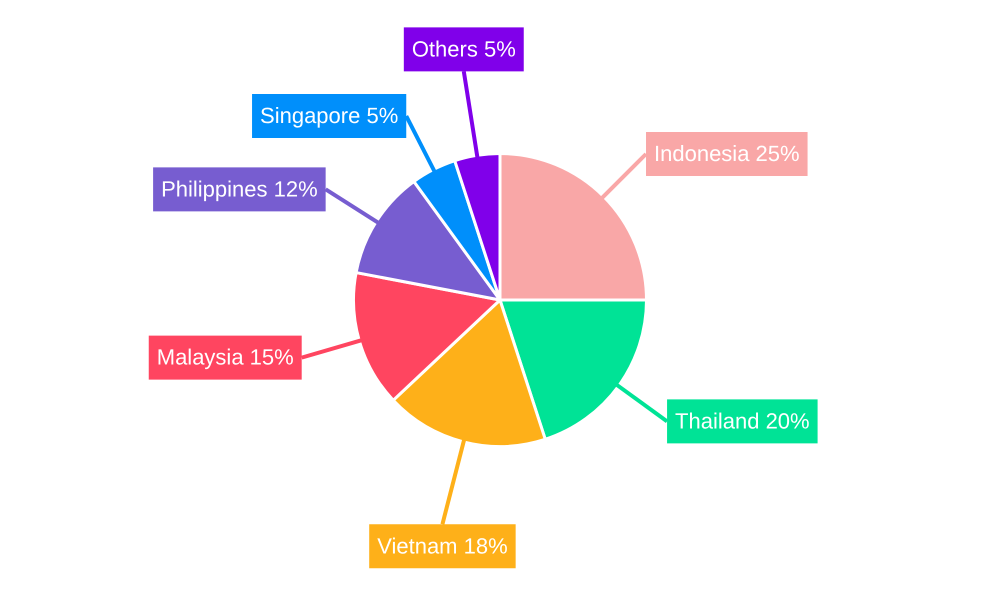  What do you see at coordinates (727, 153) in the screenshot?
I see `slice-label: Indonesia 25%` at bounding box center [727, 153].